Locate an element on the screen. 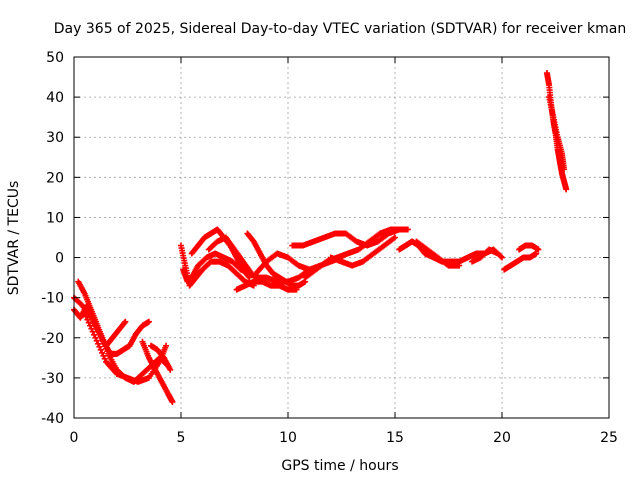 The image size is (640, 480). series-sat24 is located at coordinates (557, 133).